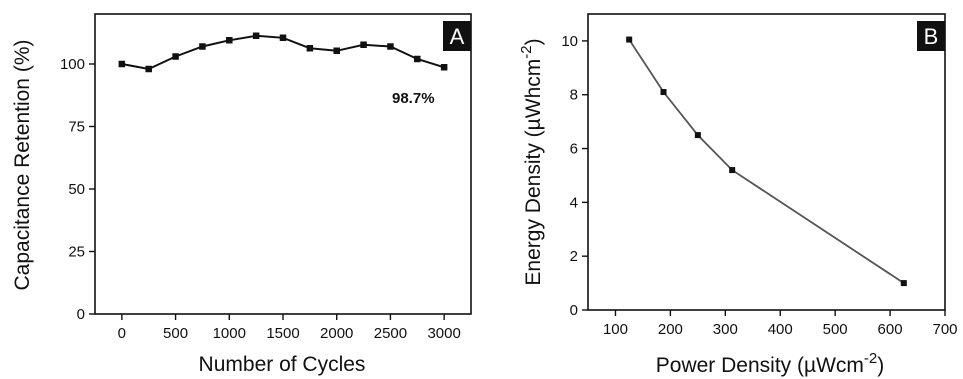 The height and width of the screenshot is (379, 963). Describe the element at coordinates (574, 149) in the screenshot. I see `panel-b-y-tick-label: 6` at that location.